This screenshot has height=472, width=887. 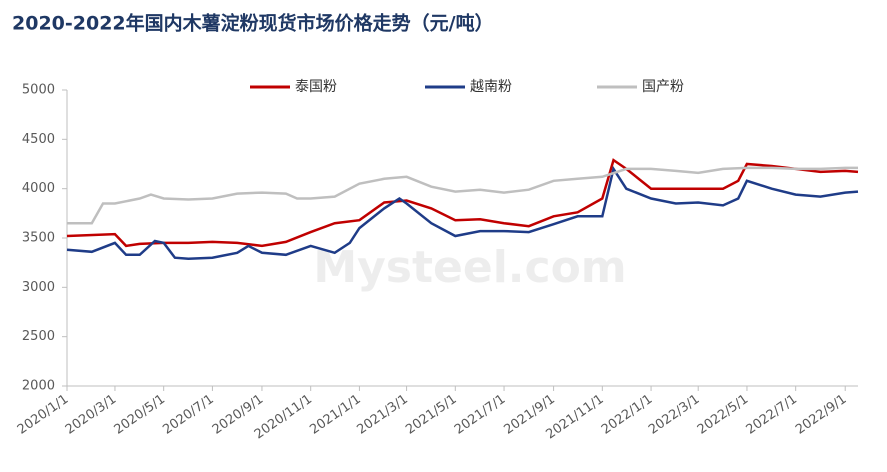 What do you see at coordinates (253, 23) in the screenshot?
I see `chart-title: 2020-2022年国内木薯淀粉现货市场价格走势（元/吨）` at bounding box center [253, 23].